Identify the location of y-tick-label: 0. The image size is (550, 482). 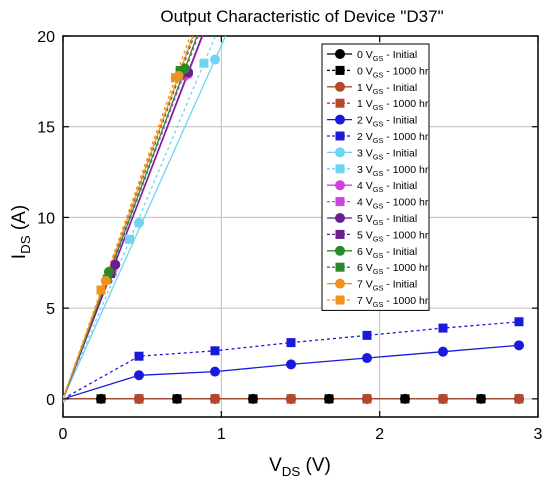
(50, 400).